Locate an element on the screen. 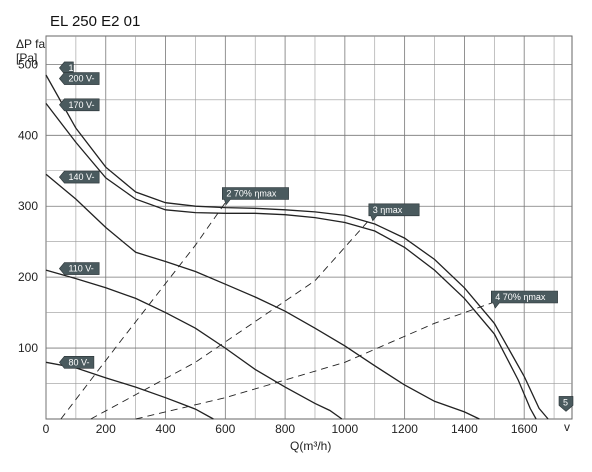 The width and height of the screenshot is (592, 472). y-tick-label: 300 is located at coordinates (28, 206).